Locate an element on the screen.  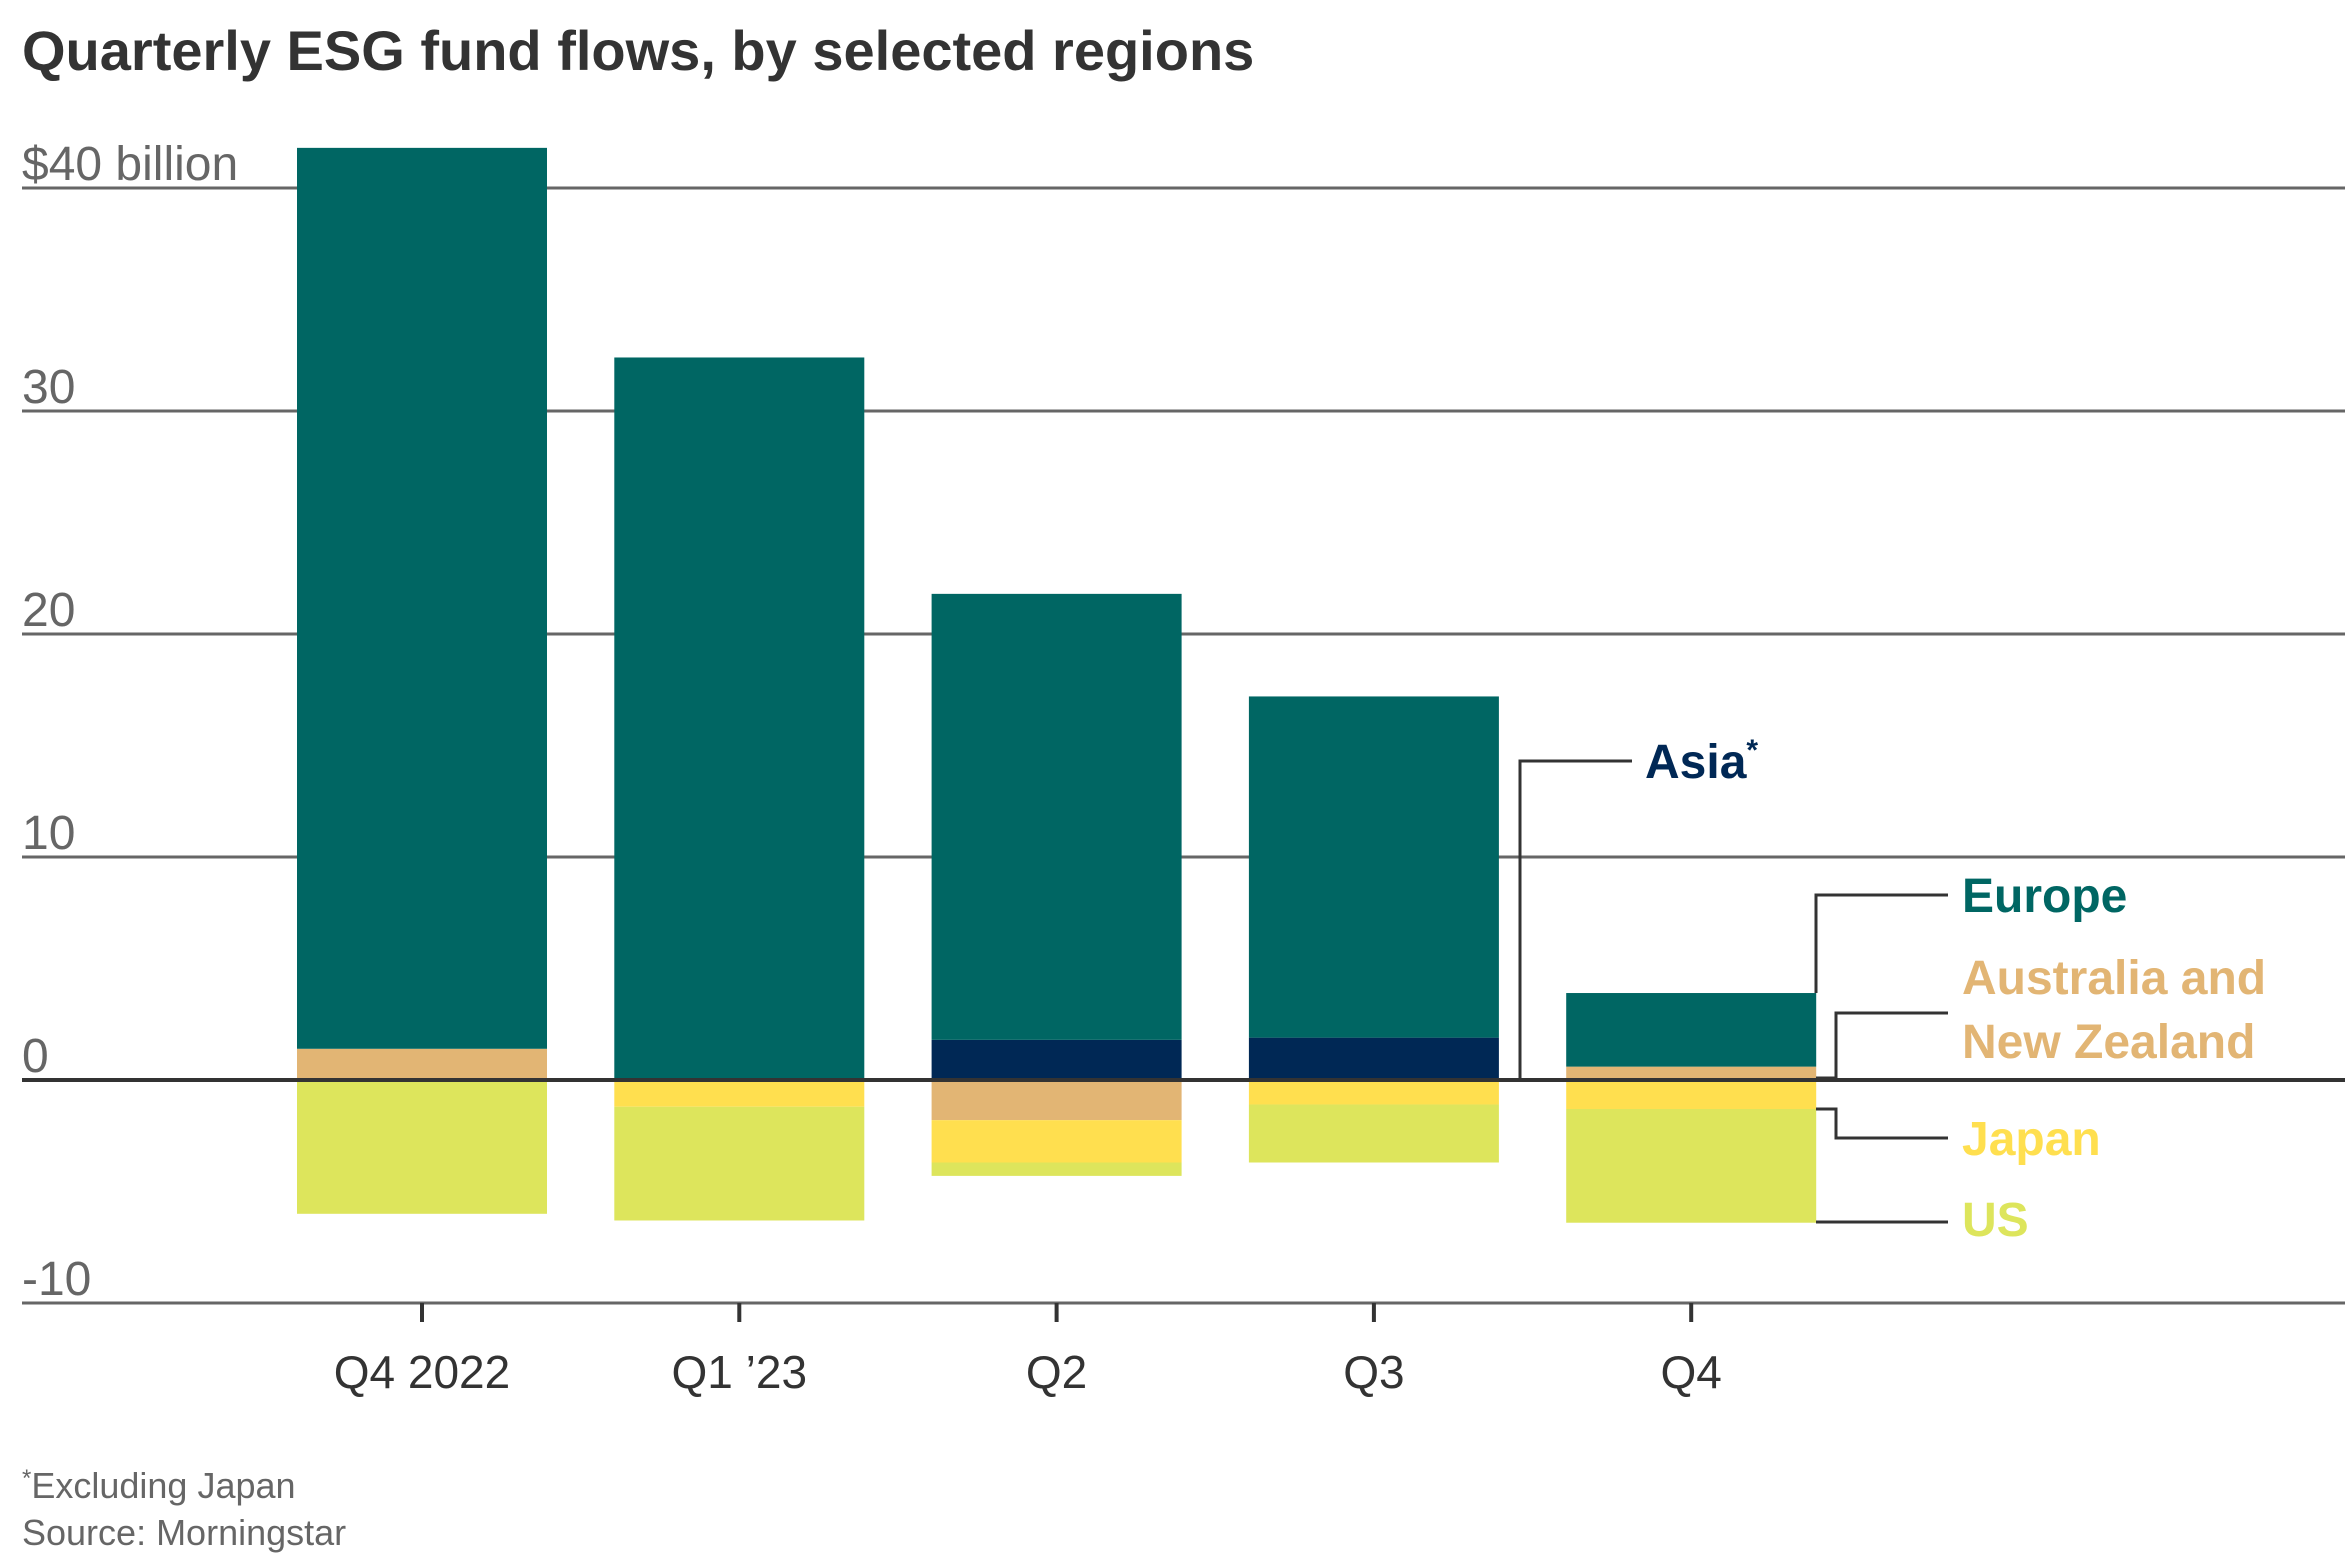
x-tick-label: Q2 is located at coordinates (1056, 1372).